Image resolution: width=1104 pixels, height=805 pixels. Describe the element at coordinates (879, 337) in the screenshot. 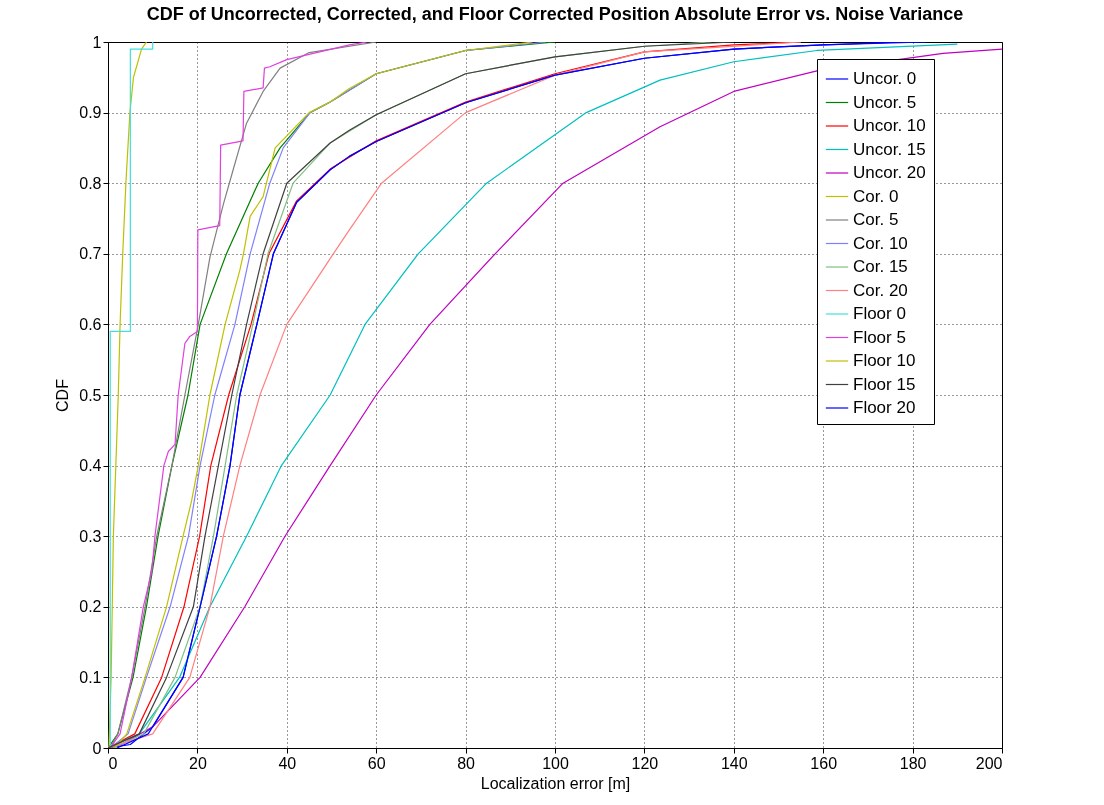

I see `legend-label: Floor 5` at that location.